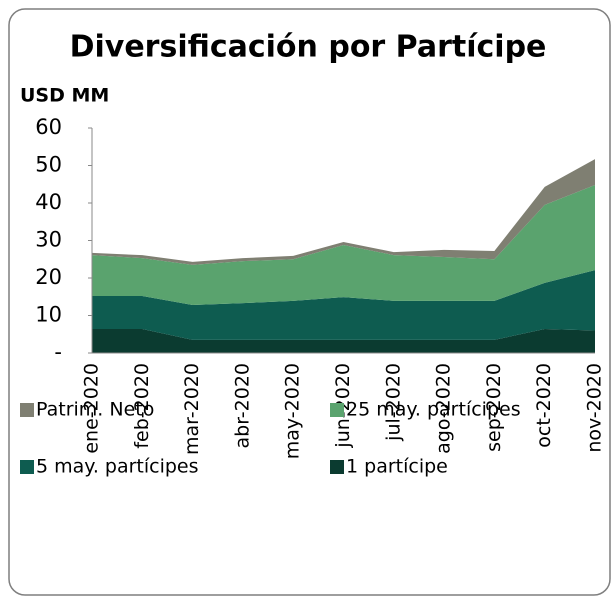 This screenshot has width=616, height=605. What do you see at coordinates (92, 408) in the screenshot?
I see `x-tick-label: ene-2020` at bounding box center [92, 408].